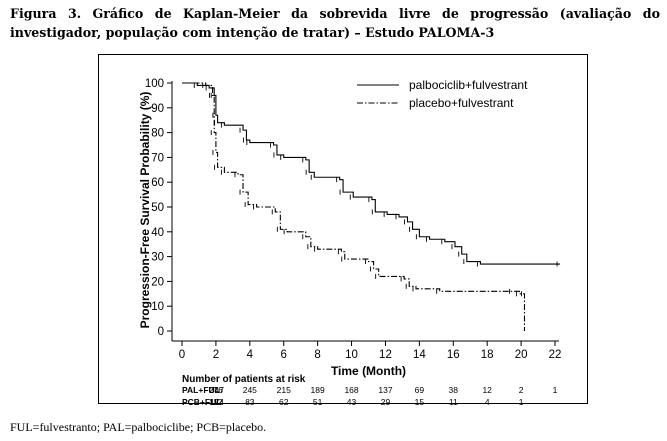 This screenshot has width=667, height=441. I want to click on risk-count: 245, so click(250, 390).